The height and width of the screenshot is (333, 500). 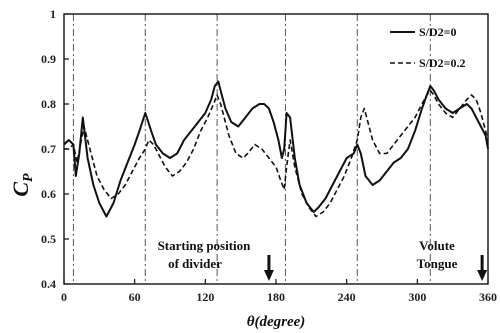 What do you see at coordinates (347, 297) in the screenshot?
I see `x-tick-label-4: 240` at bounding box center [347, 297].